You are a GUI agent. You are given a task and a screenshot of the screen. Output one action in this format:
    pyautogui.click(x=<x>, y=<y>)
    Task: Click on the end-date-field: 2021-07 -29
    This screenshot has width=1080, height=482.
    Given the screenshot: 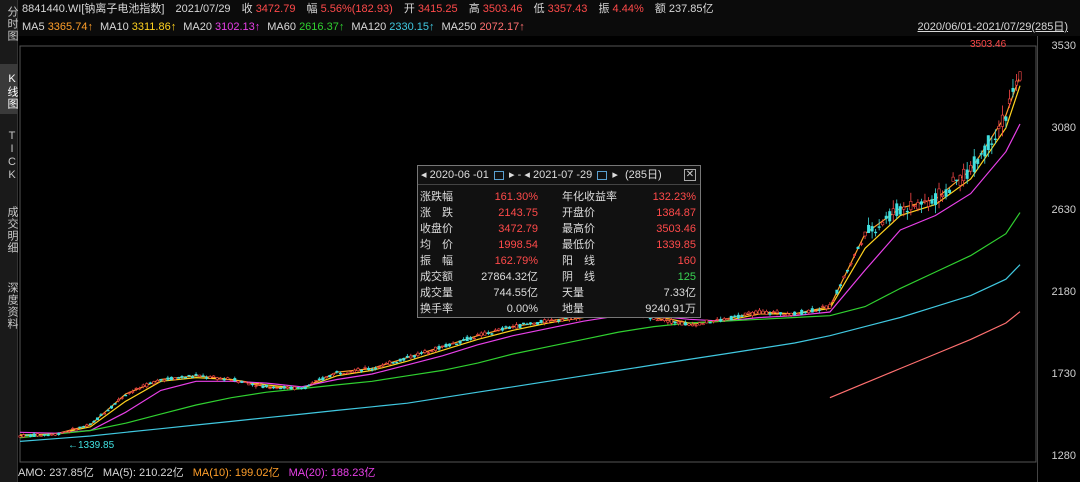 What is the action you would take?
    pyautogui.click(x=562, y=175)
    